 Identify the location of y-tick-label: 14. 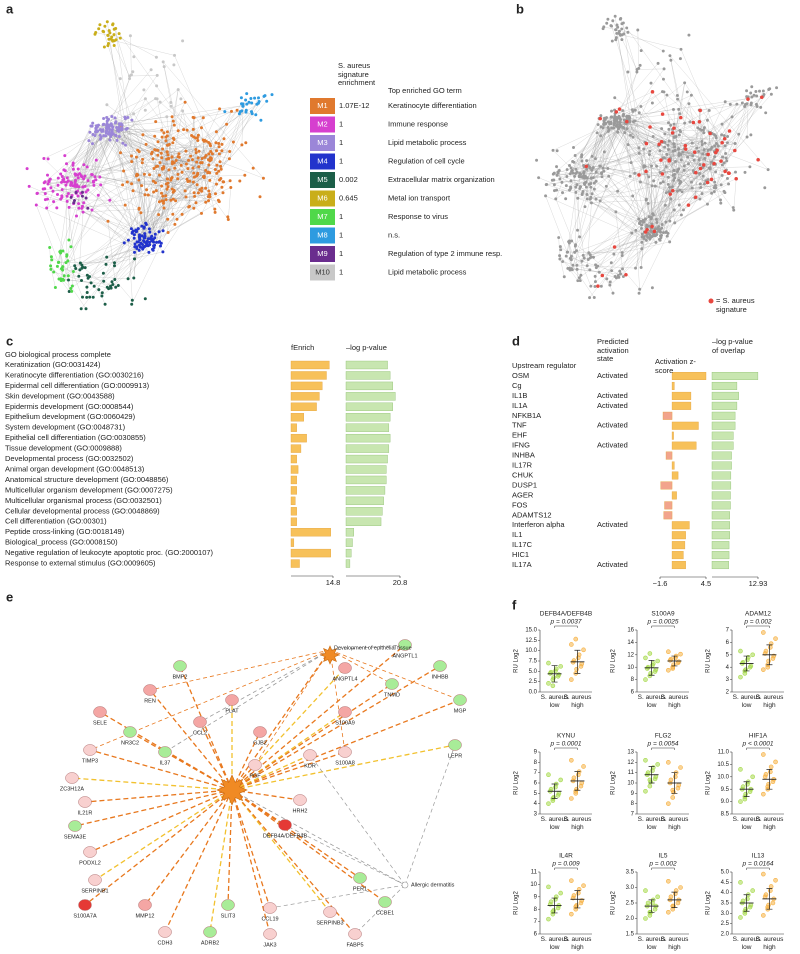
(630, 643).